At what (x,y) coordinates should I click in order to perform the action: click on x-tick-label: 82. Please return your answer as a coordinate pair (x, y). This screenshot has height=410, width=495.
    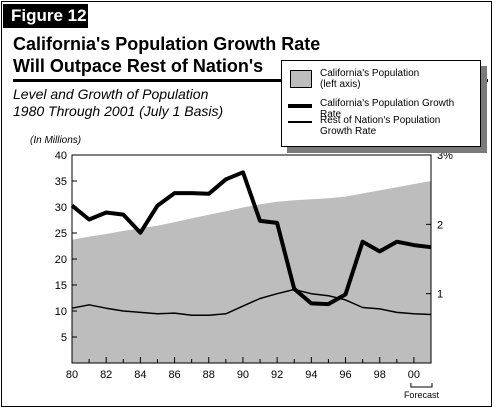
    Looking at the image, I should click on (106, 375).